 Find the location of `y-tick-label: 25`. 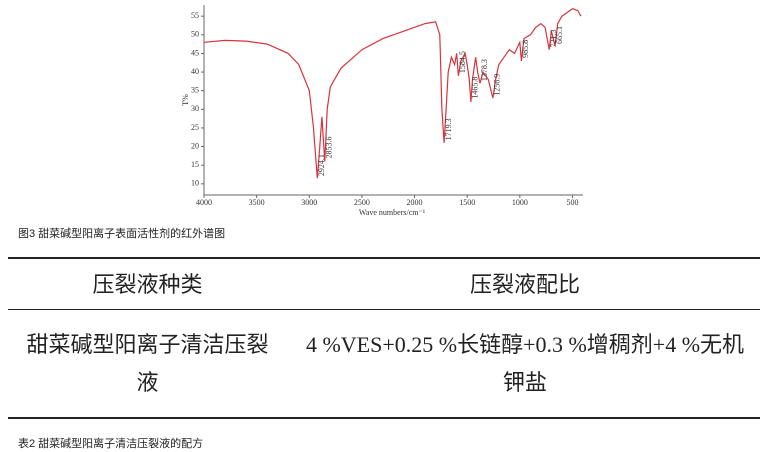

y-tick-label: 25 is located at coordinates (195, 127).